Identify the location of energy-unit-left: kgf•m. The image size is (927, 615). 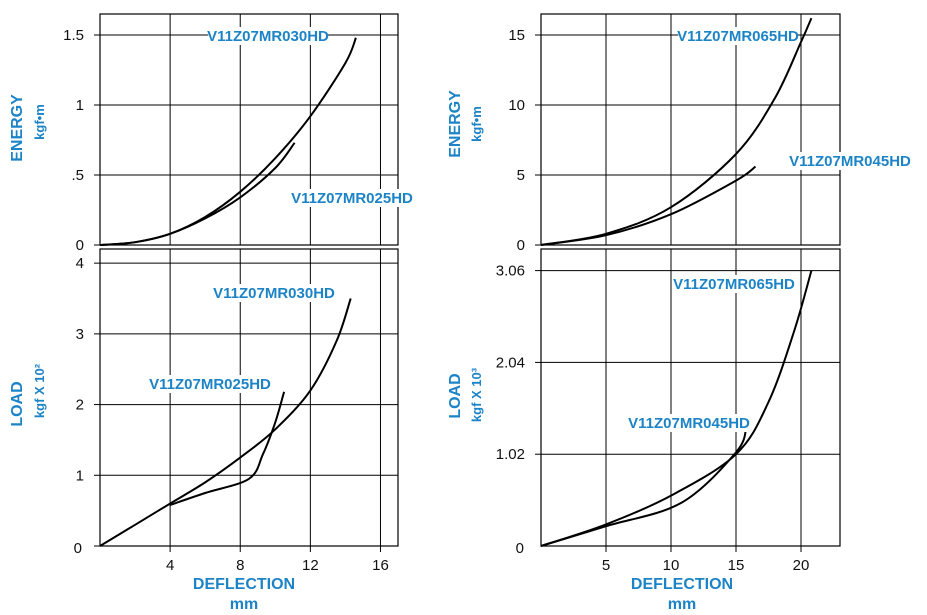
(39, 122).